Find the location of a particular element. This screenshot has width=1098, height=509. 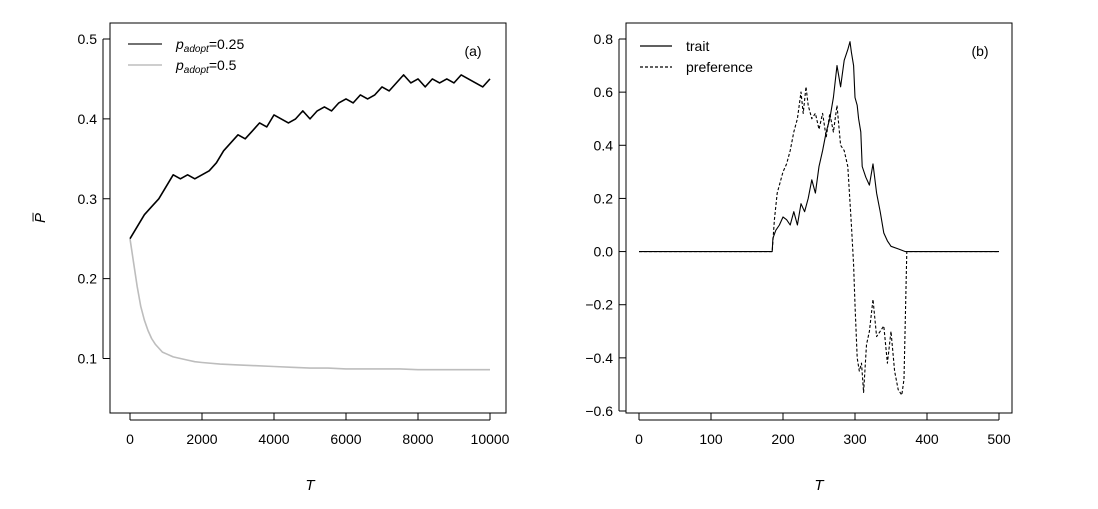

y-tick-label-b-3: 0.0 is located at coordinates (604, 252).